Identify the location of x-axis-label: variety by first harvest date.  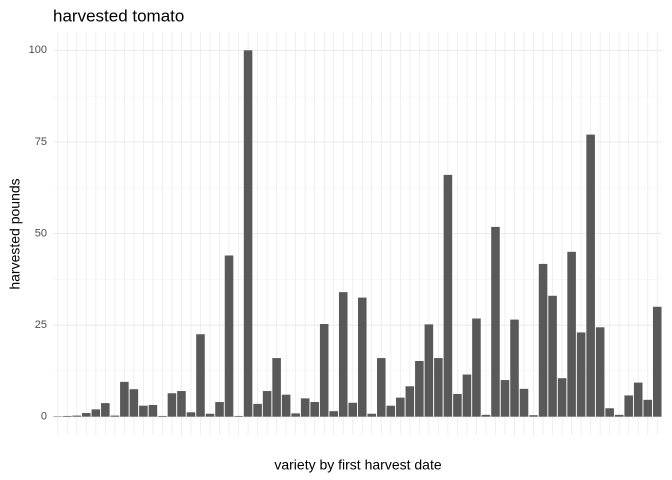
(358, 465).